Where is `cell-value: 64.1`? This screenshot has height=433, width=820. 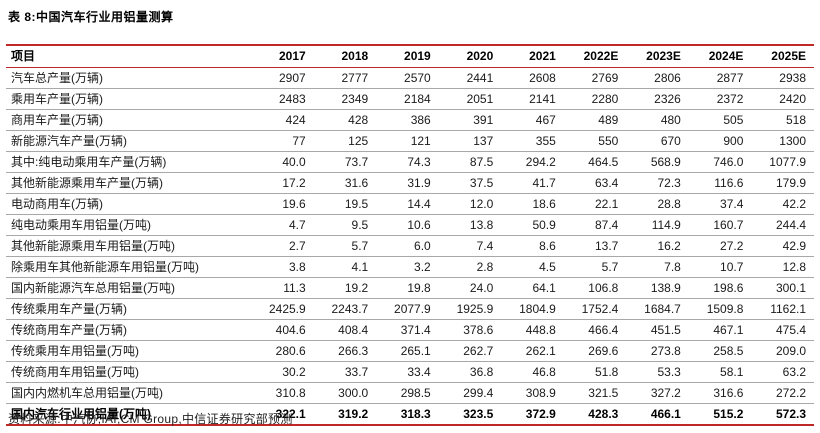
cell-value: 64.1 is located at coordinates (544, 288).